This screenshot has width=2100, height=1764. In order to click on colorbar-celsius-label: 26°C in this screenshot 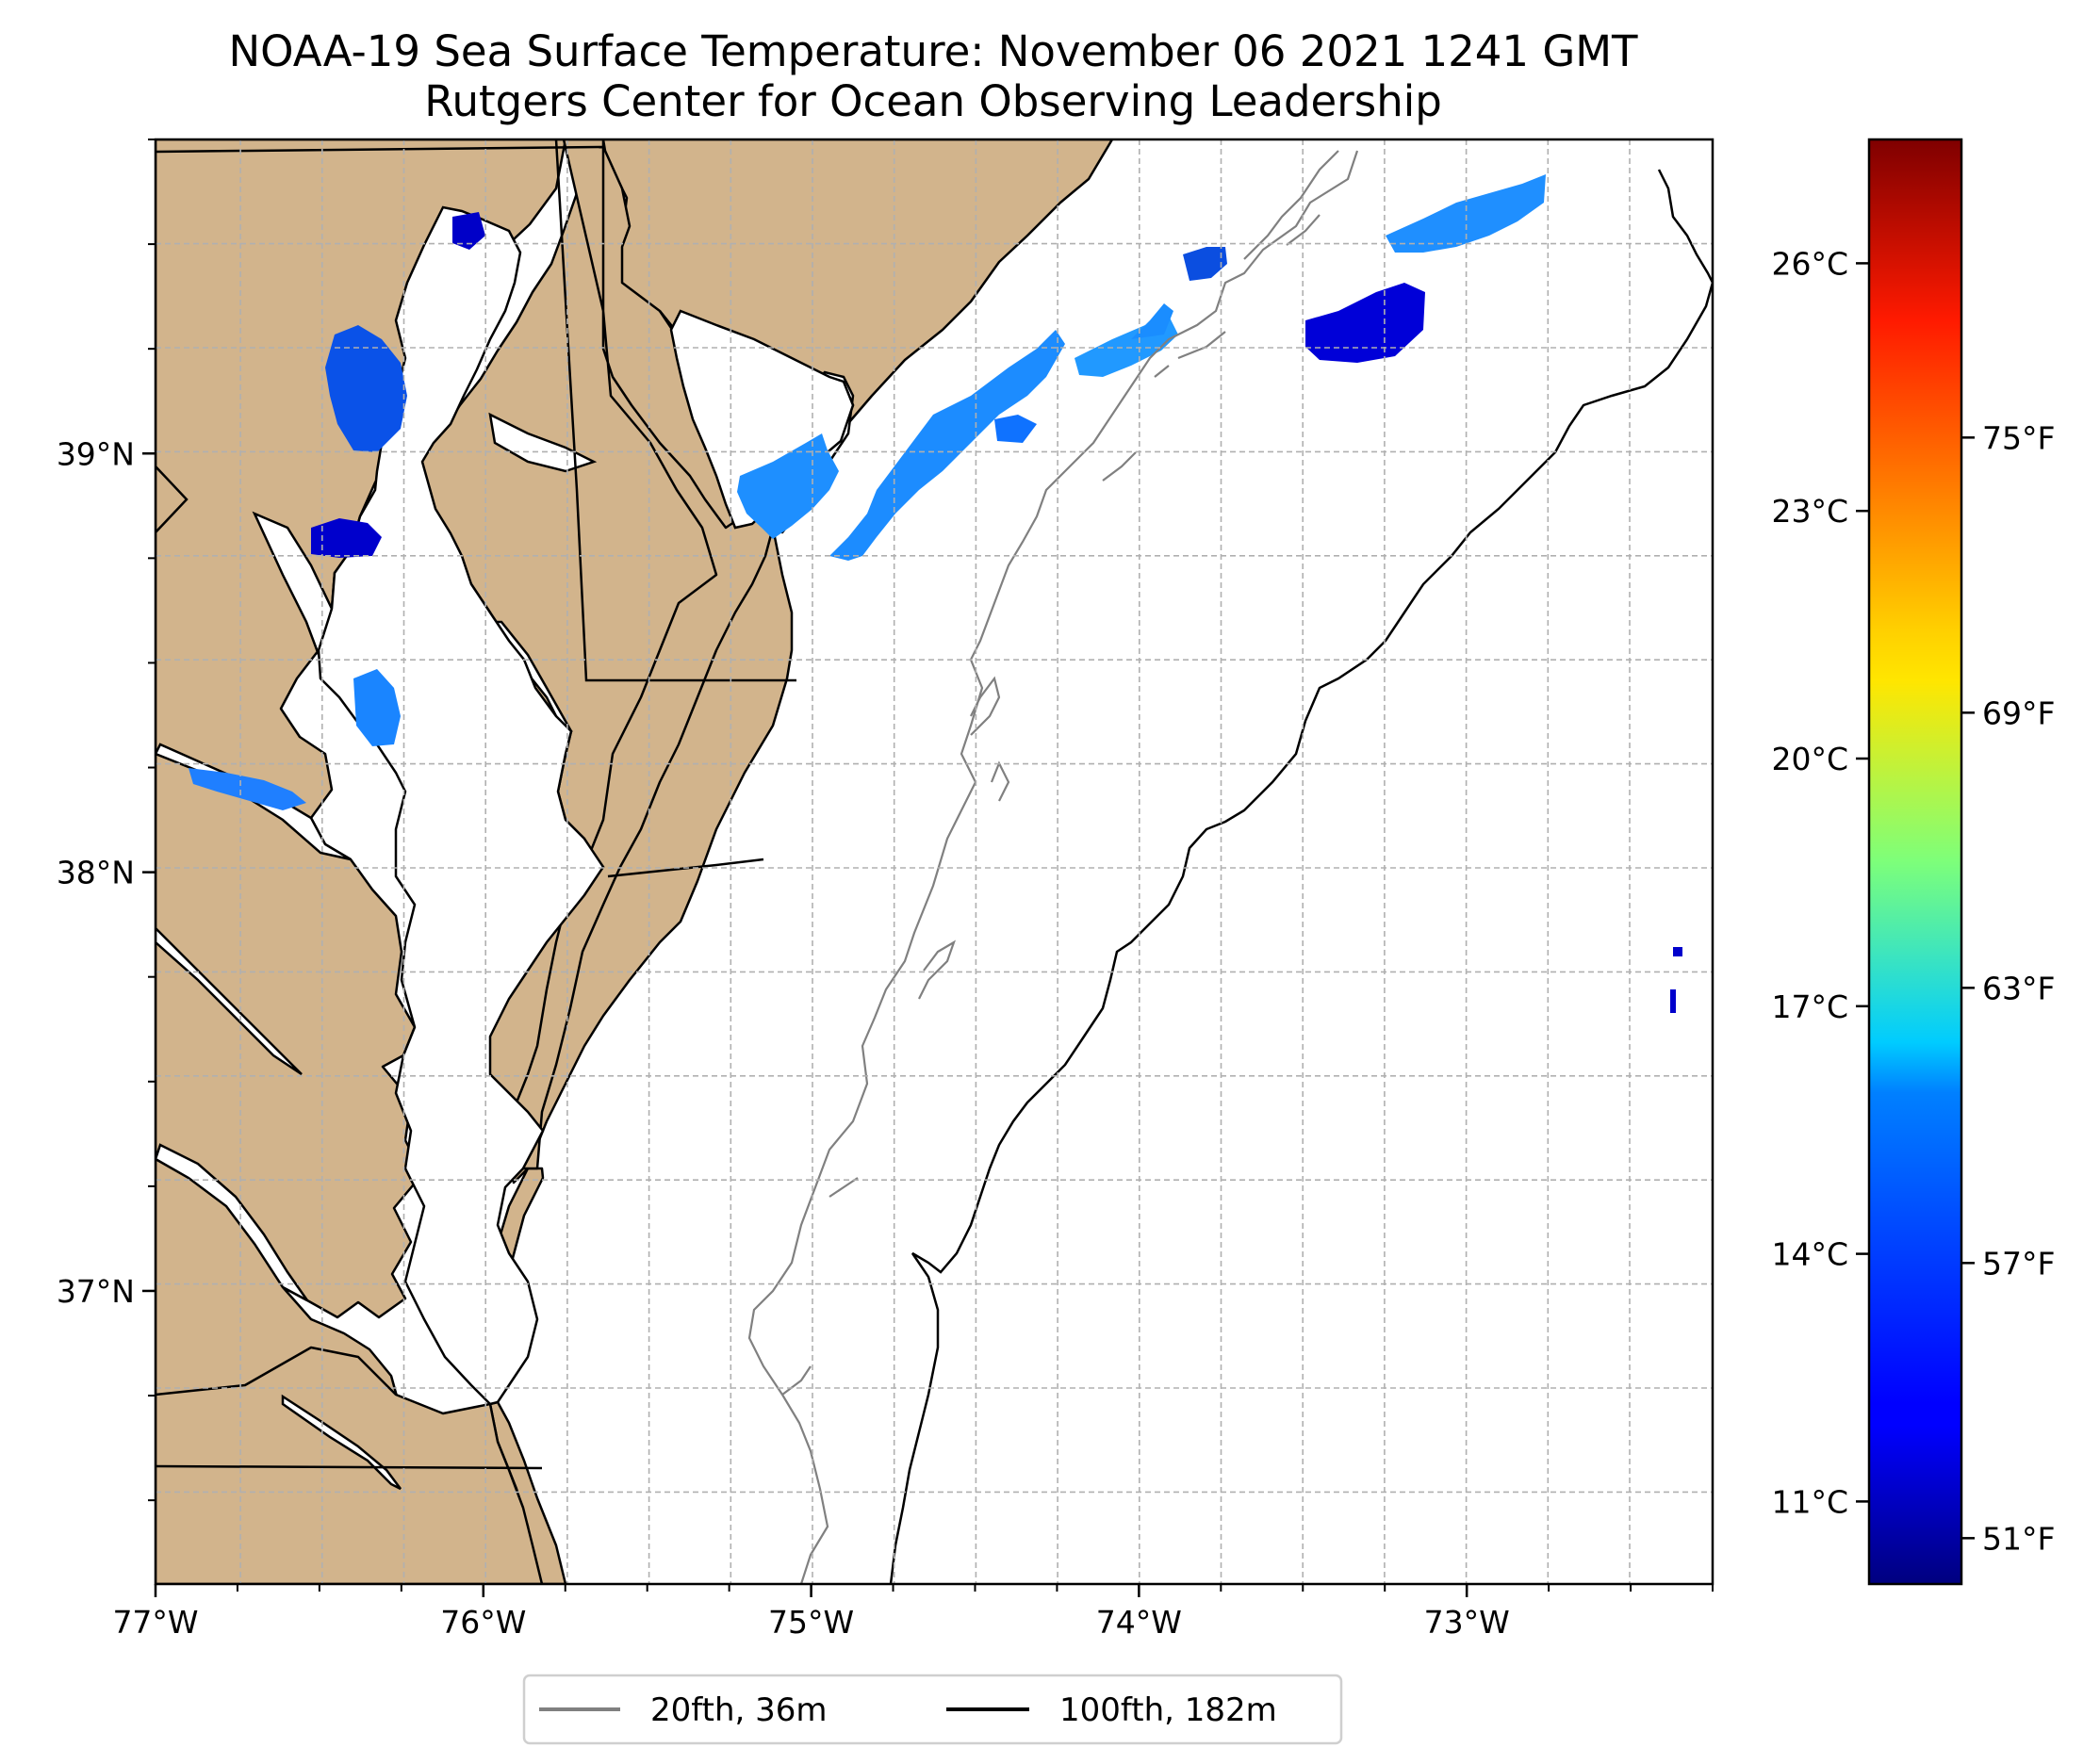, I will do `click(1809, 263)`.